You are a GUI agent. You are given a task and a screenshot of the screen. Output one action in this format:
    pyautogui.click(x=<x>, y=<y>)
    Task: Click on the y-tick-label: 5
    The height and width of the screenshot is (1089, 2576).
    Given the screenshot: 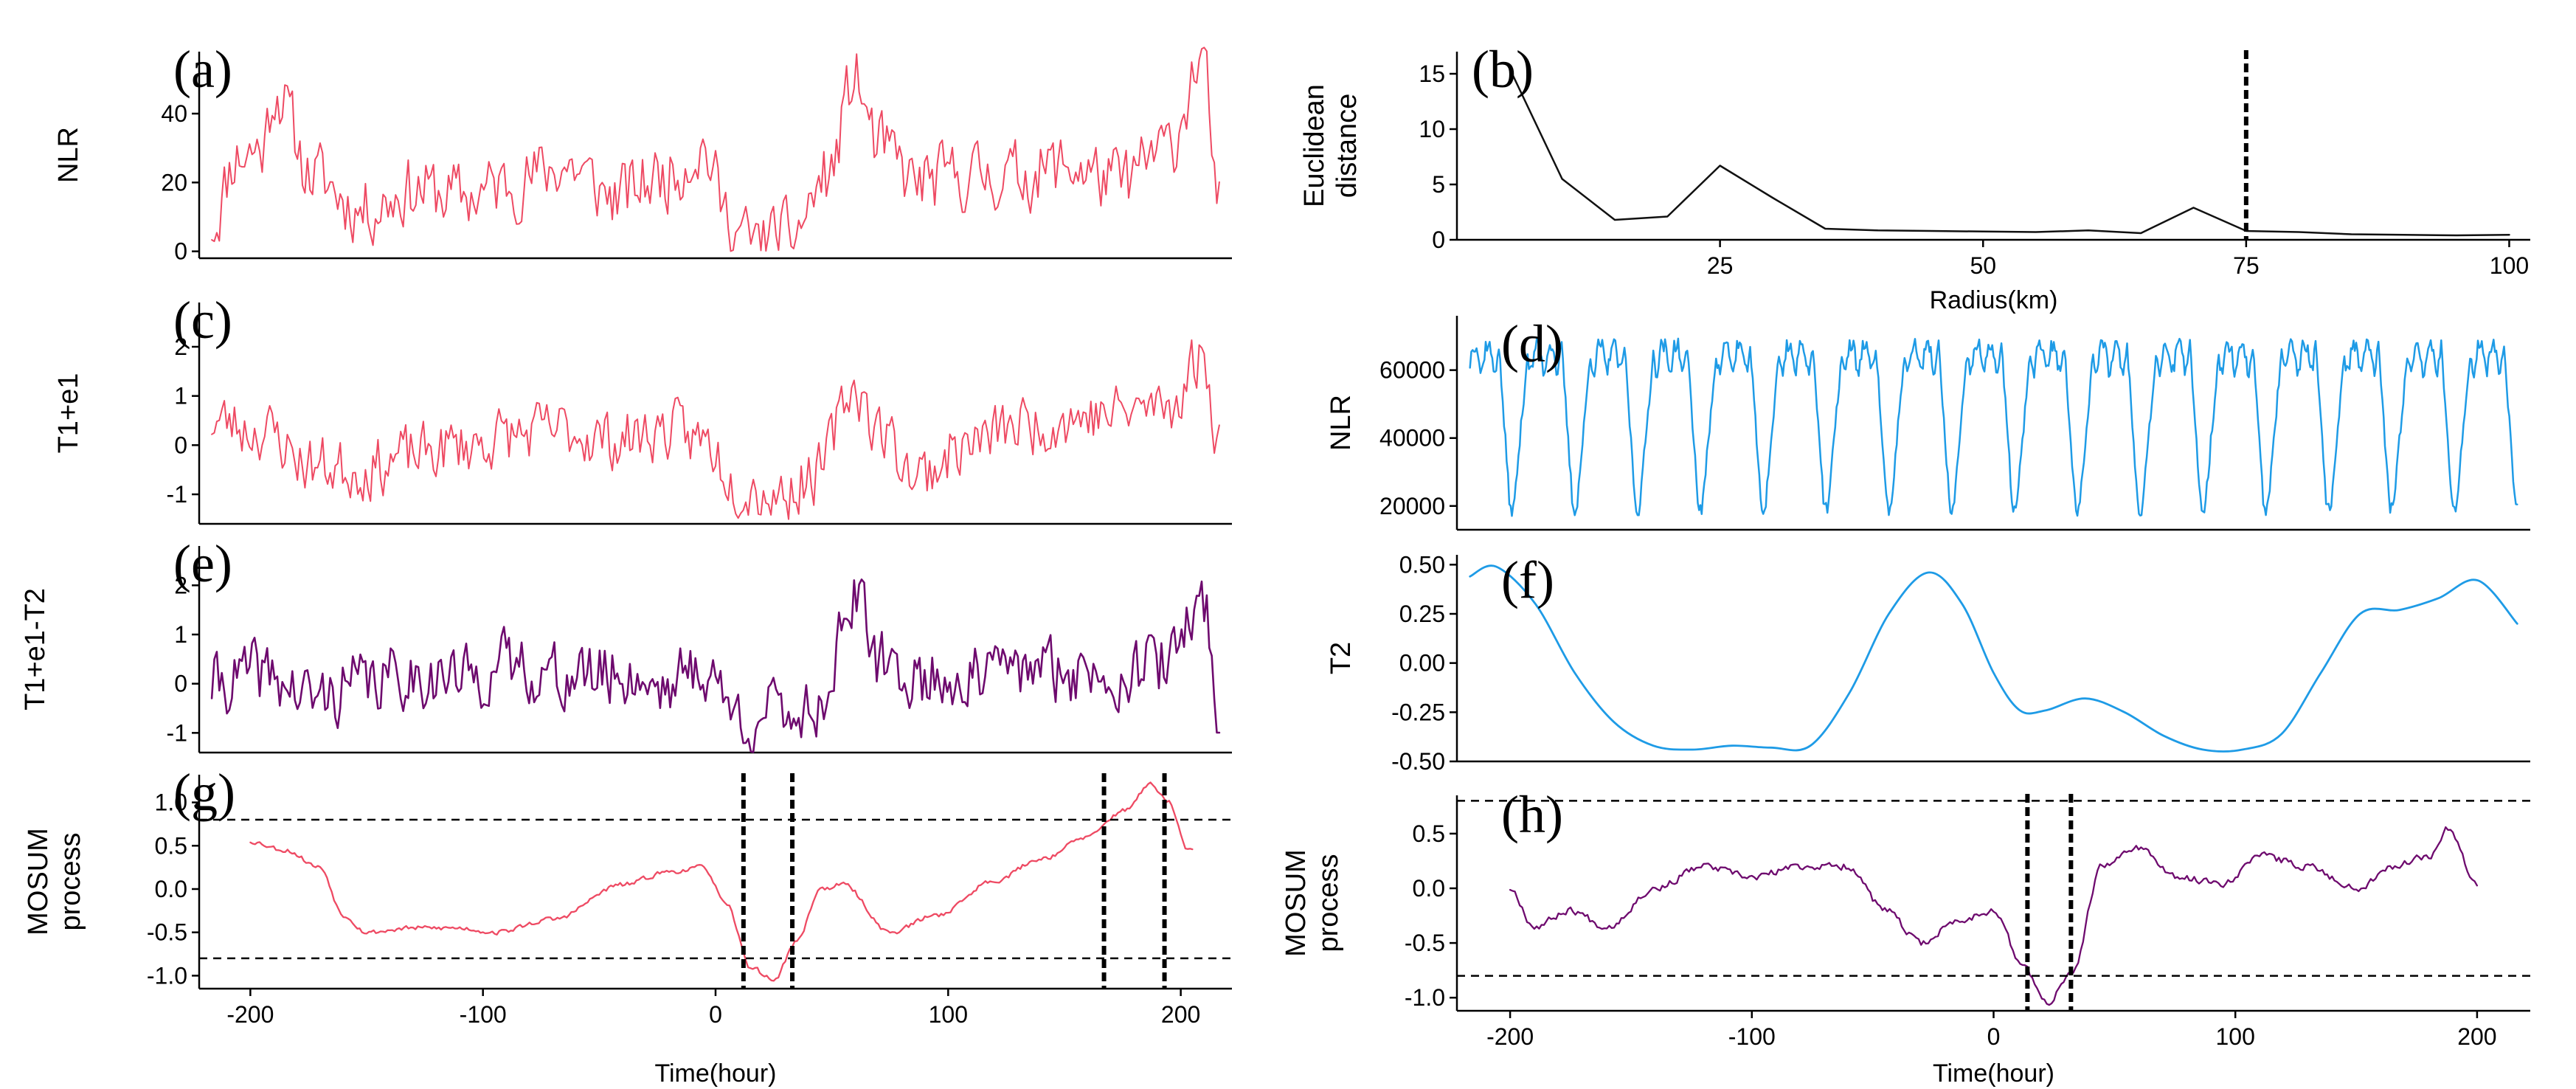 What is the action you would take?
    pyautogui.click(x=1439, y=184)
    